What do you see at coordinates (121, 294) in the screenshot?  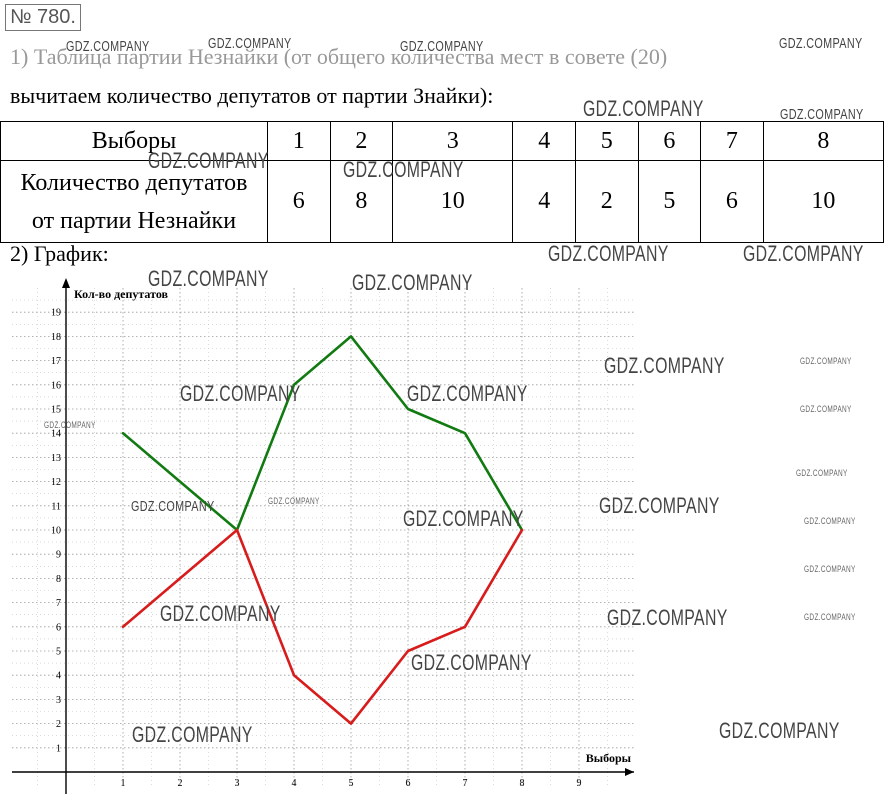 I see `y-axis-label: Кол-во депутатов` at bounding box center [121, 294].